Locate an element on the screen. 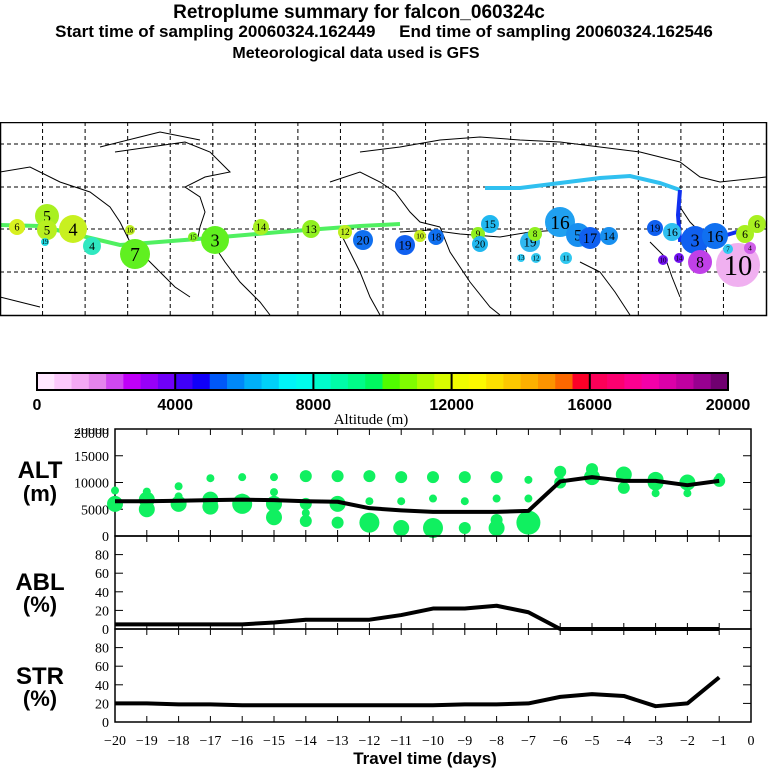 The width and height of the screenshot is (768, 768). plume-marker: 7 is located at coordinates (728, 249).